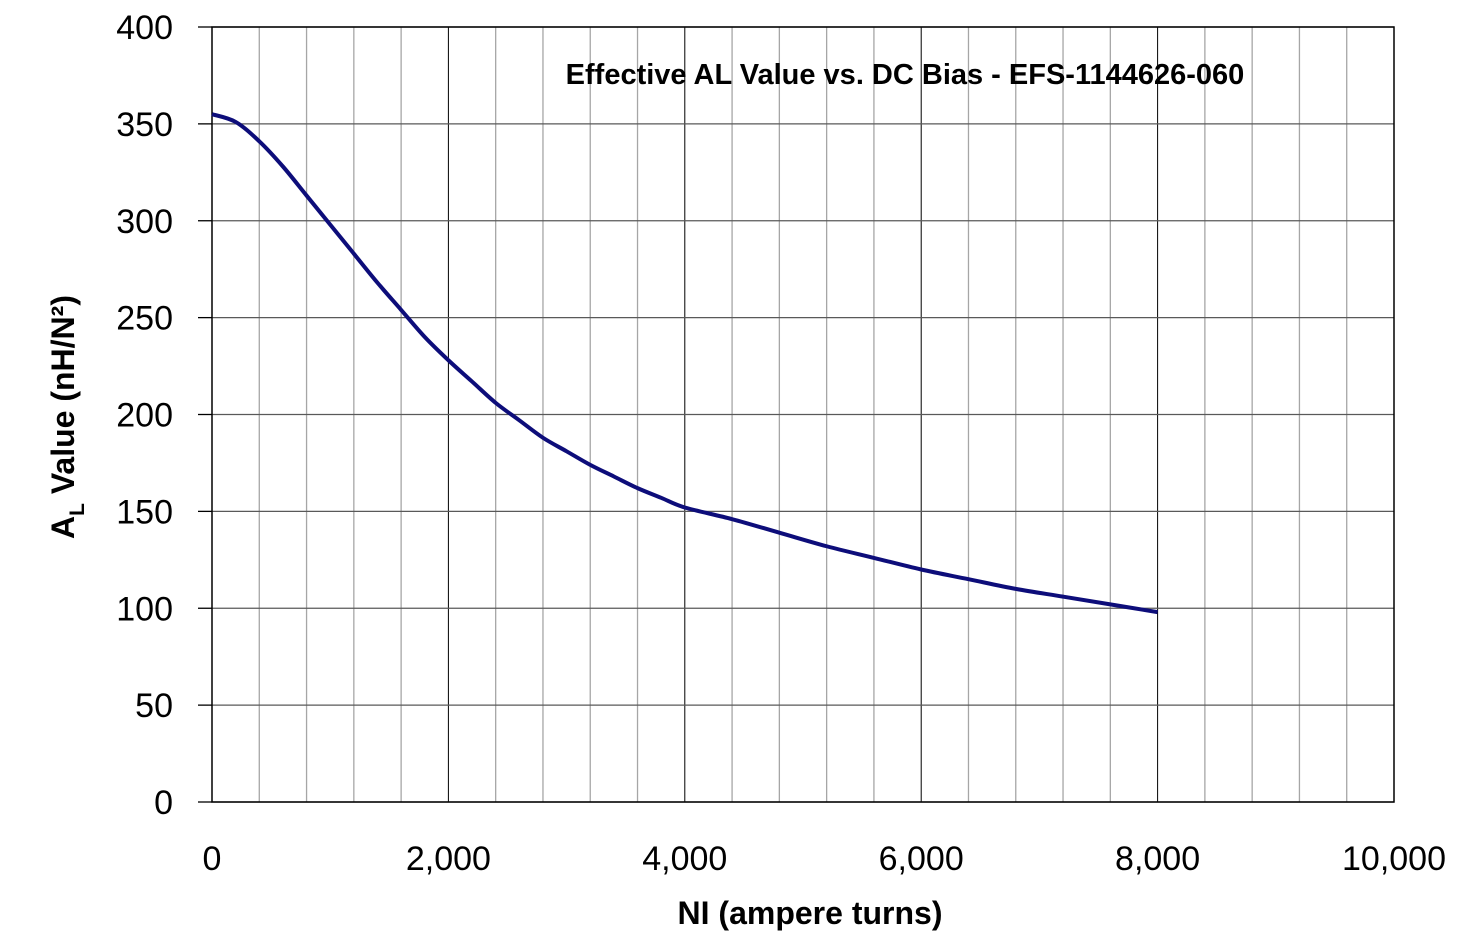 The image size is (1469, 931). Describe the element at coordinates (824, 859) in the screenshot. I see `x-axis-tick-labels: 0 2,000 4,000 6,000 8,000 10,000` at that location.